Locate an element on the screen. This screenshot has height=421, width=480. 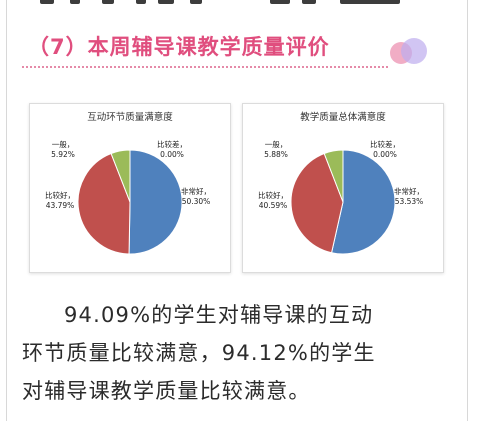
slice-value-label-1: 53.53% is located at coordinates (409, 201).